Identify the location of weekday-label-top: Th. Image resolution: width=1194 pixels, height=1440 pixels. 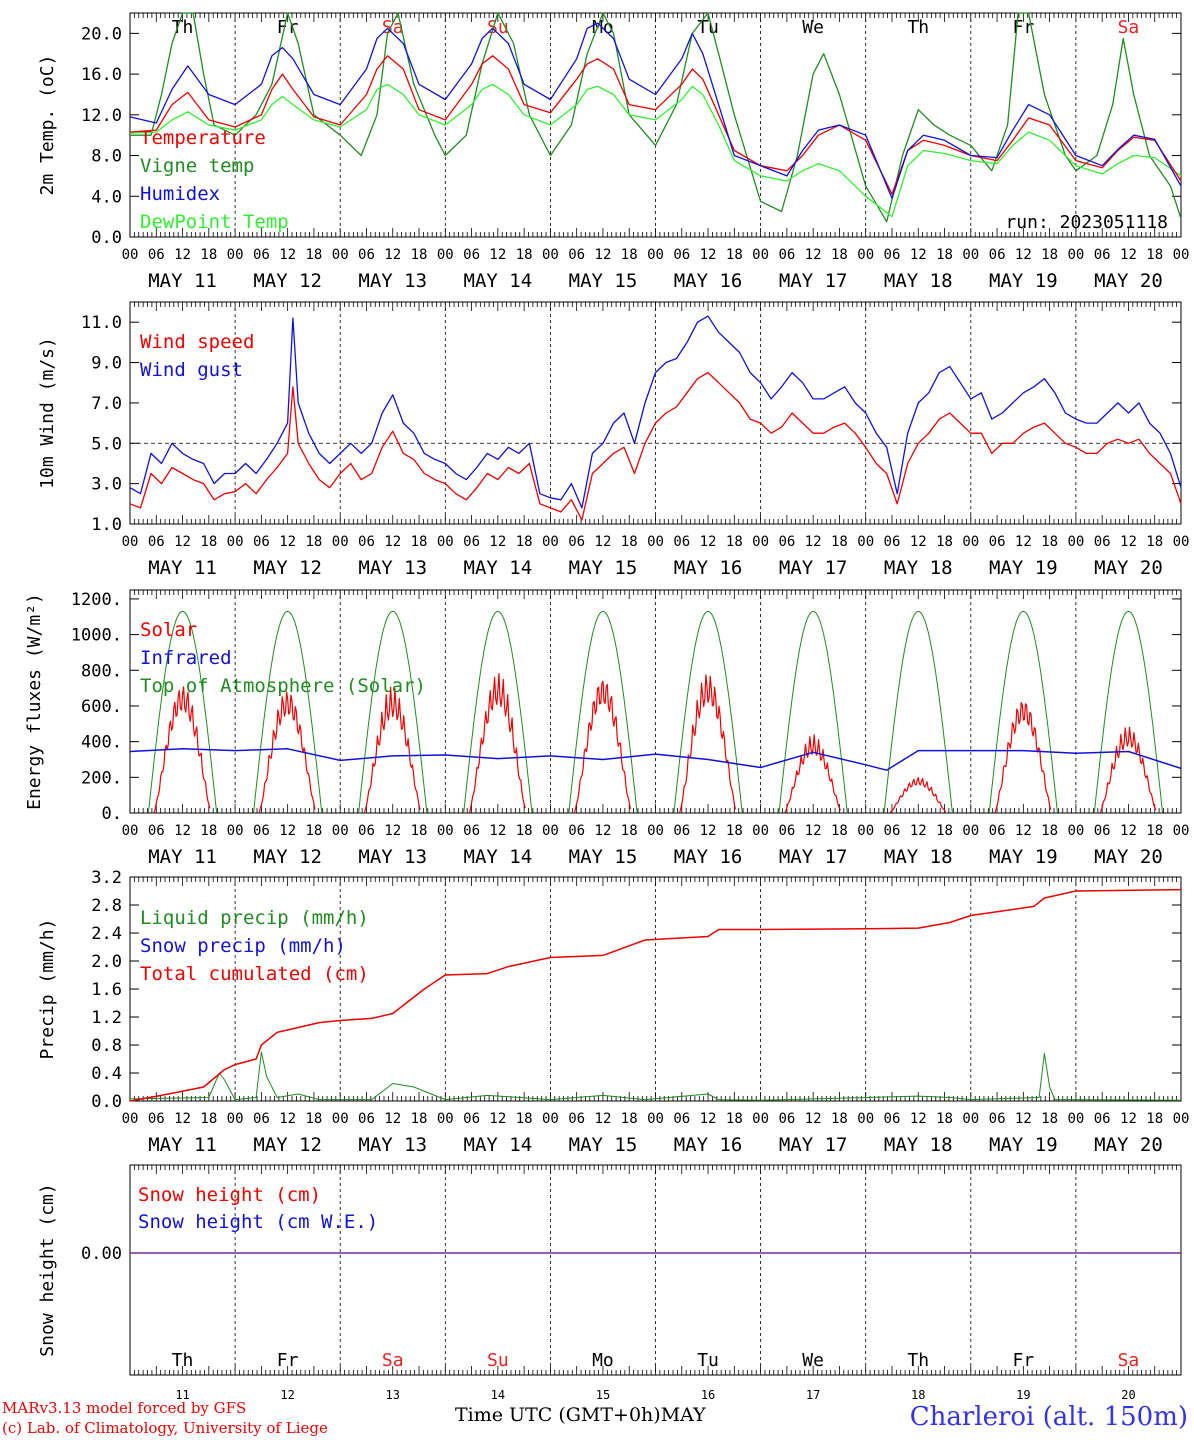
(918, 27).